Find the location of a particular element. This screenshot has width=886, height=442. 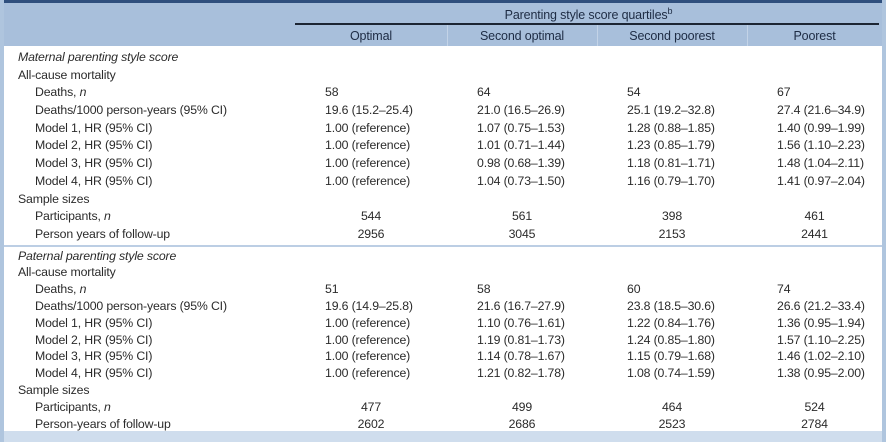

table-top-border is located at coordinates (443, 1).